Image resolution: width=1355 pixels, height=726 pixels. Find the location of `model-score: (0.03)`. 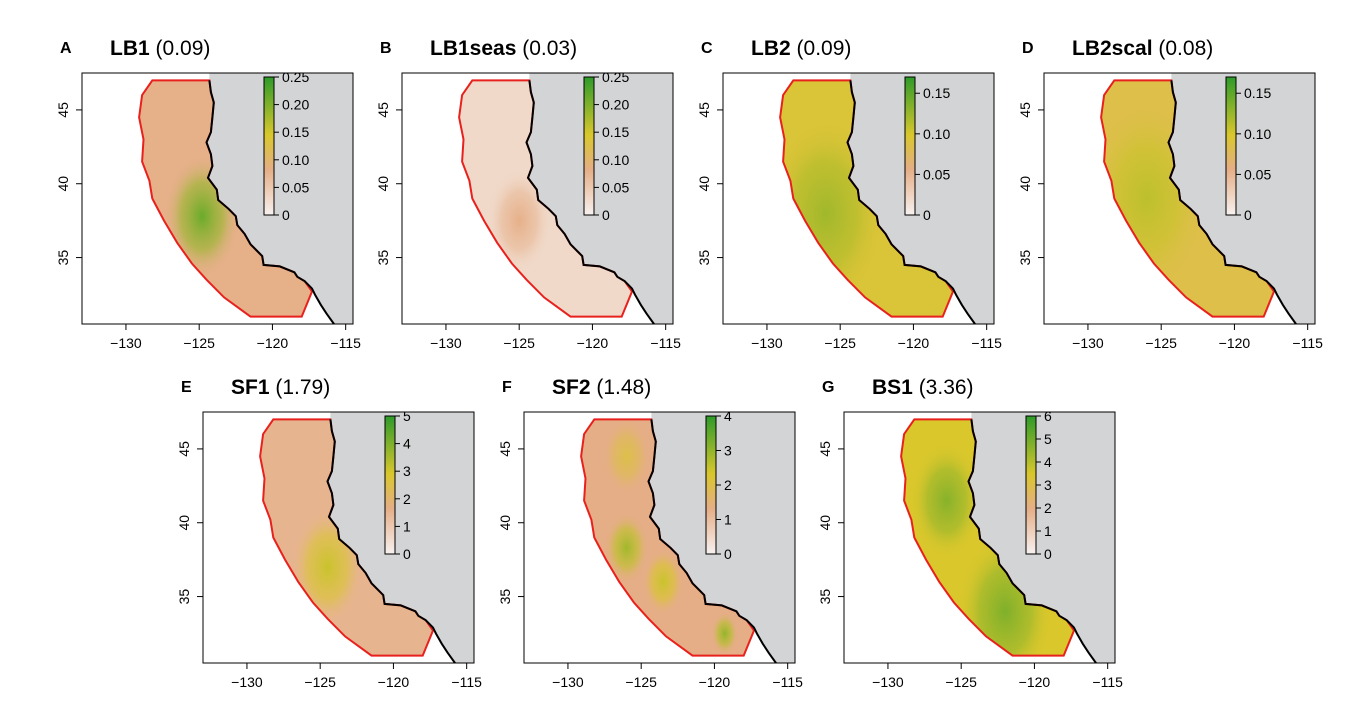

model-score: (0.03) is located at coordinates (546, 48).